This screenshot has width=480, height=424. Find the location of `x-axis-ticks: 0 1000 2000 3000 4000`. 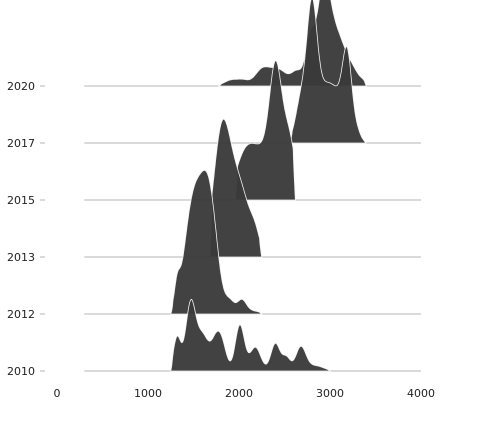

x-axis-ticks: 0 1000 2000 3000 4000 is located at coordinates (245, 393).